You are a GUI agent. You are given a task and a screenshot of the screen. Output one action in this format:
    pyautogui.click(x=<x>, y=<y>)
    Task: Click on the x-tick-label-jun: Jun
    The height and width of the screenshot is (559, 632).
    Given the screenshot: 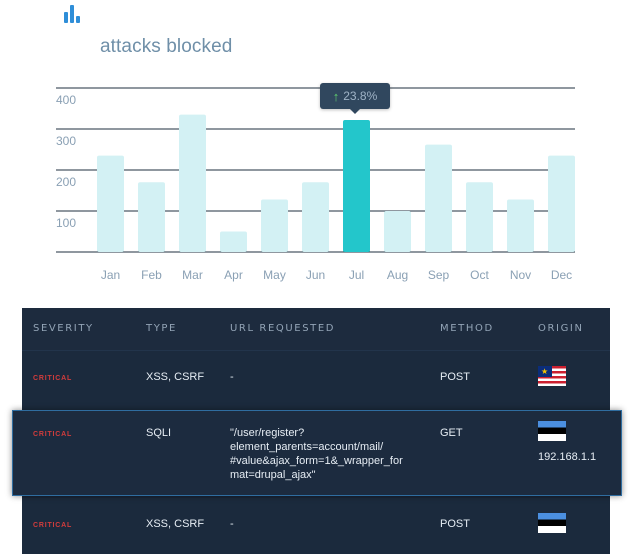 What is the action you would take?
    pyautogui.click(x=315, y=275)
    